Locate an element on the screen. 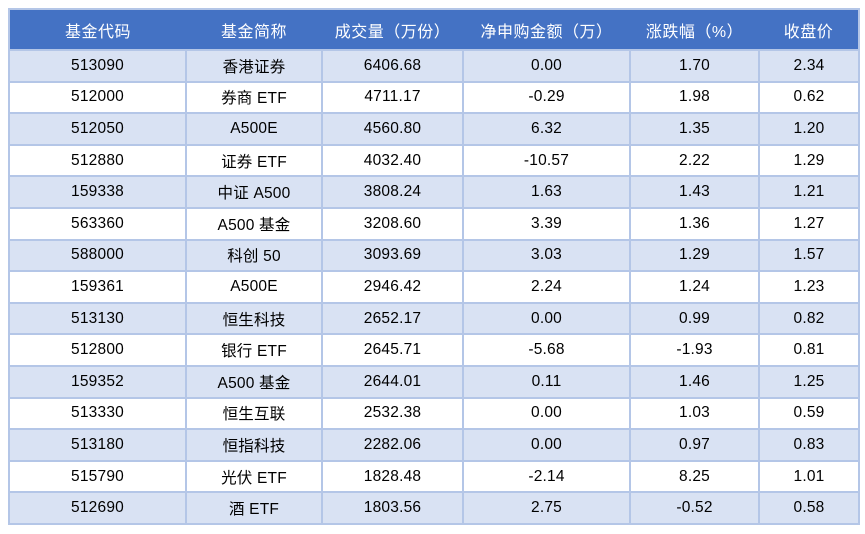 This screenshot has width=865, height=534. cell-close-price: 1.29 is located at coordinates (809, 160).